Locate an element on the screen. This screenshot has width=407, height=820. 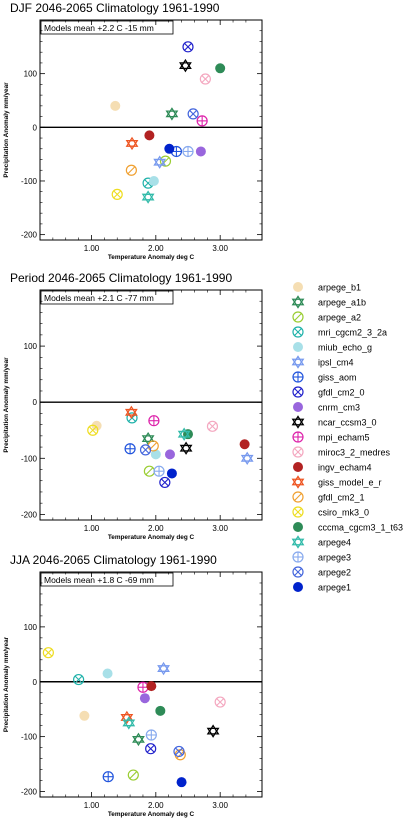
x-tick-label: 1.00 is located at coordinates (92, 805).